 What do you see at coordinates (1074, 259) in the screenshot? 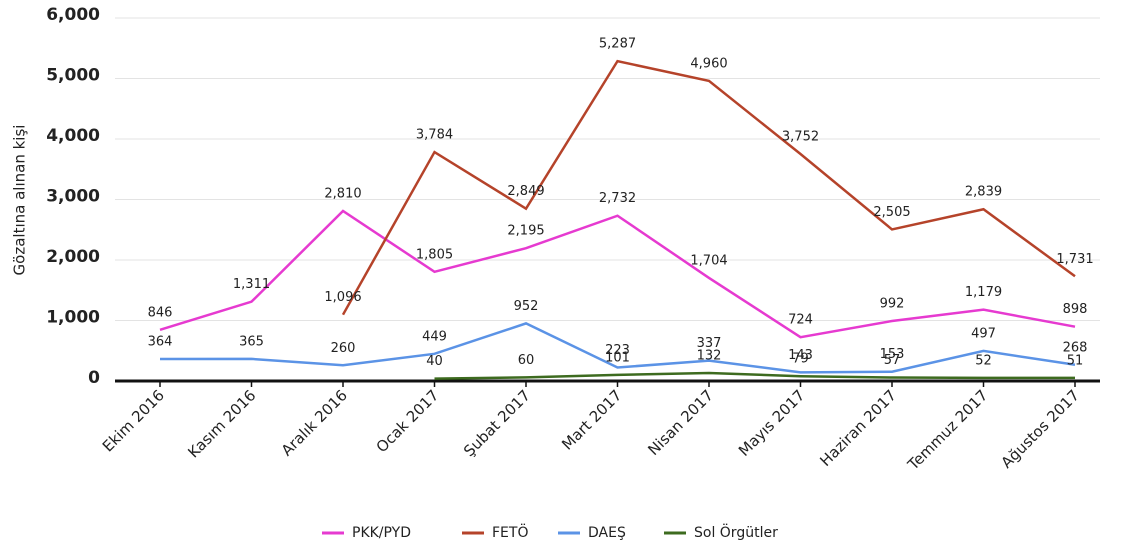
I see `data-label: 1,731` at bounding box center [1074, 259].